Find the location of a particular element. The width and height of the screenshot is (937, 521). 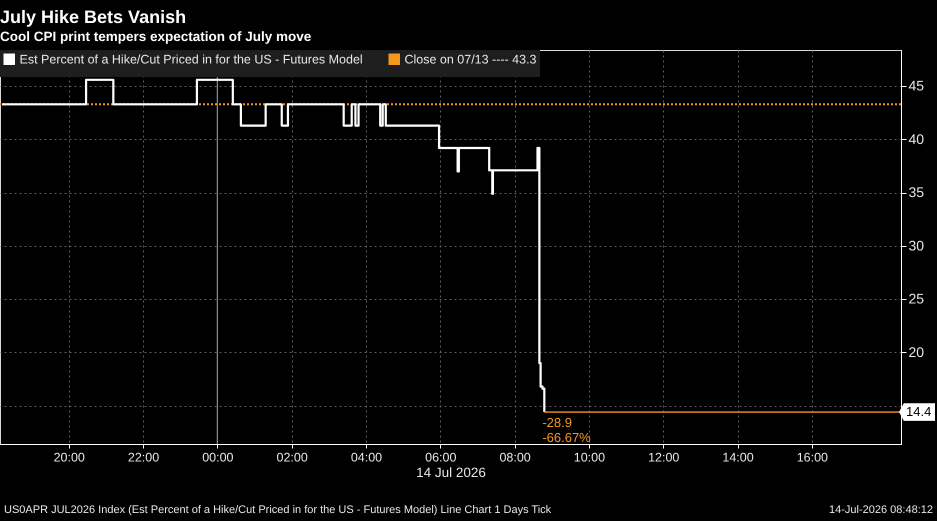

text: 14-Jul-2026 08:48:12 is located at coordinates (881, 510).